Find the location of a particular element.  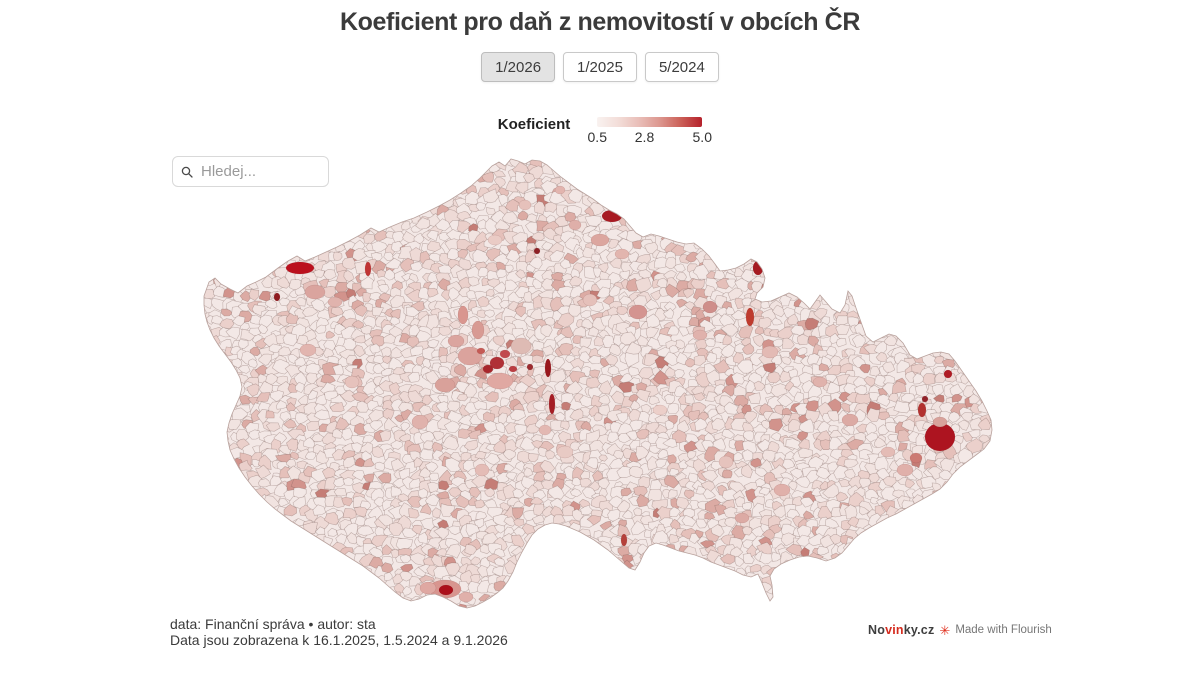

legend-scale: 0.5 2.8 5.0 is located at coordinates (650, 129).